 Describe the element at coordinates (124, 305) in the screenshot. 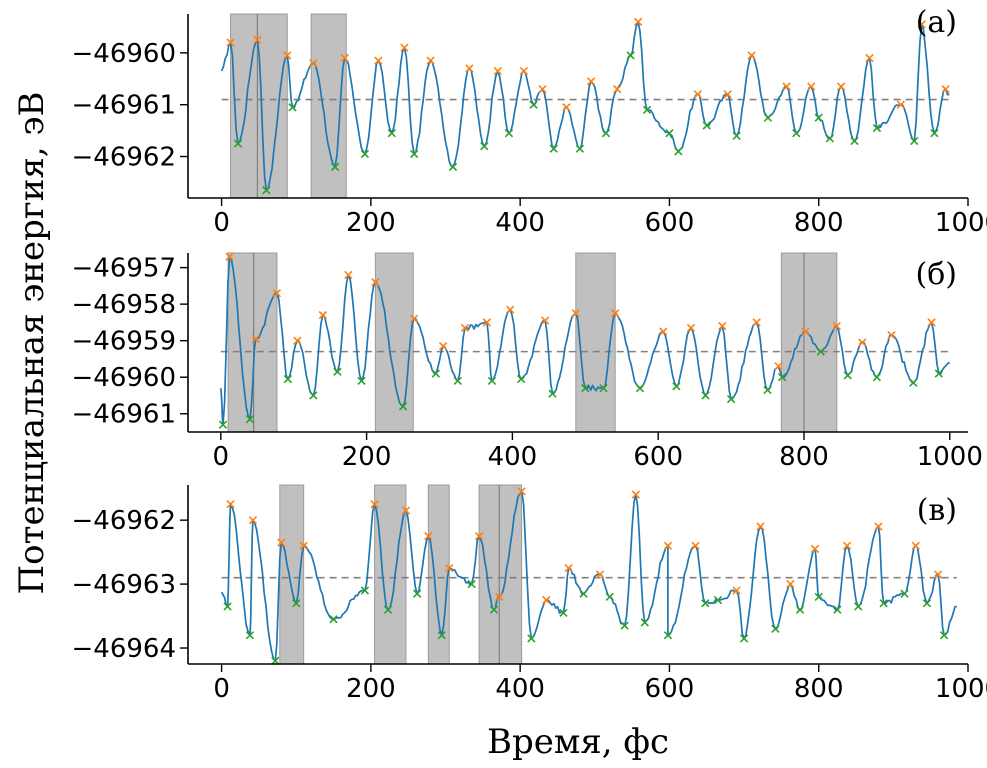

I see `y-tick-label: −46958` at that location.